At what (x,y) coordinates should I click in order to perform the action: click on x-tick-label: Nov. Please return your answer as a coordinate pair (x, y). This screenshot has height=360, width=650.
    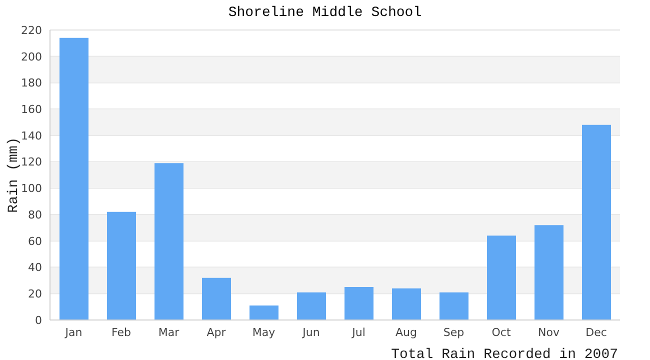
    Looking at the image, I should click on (549, 332).